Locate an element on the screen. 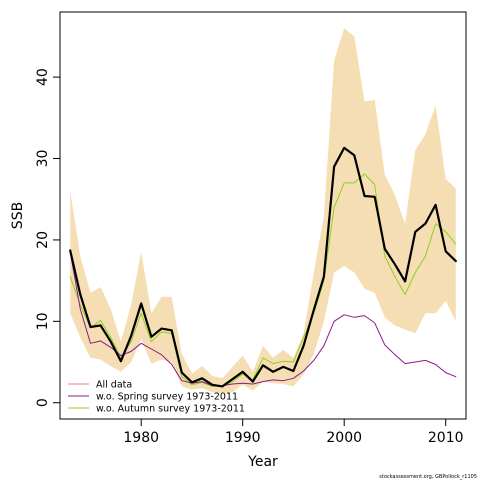 The width and height of the screenshot is (480, 480). x-tick-label: 1990 is located at coordinates (243, 438).